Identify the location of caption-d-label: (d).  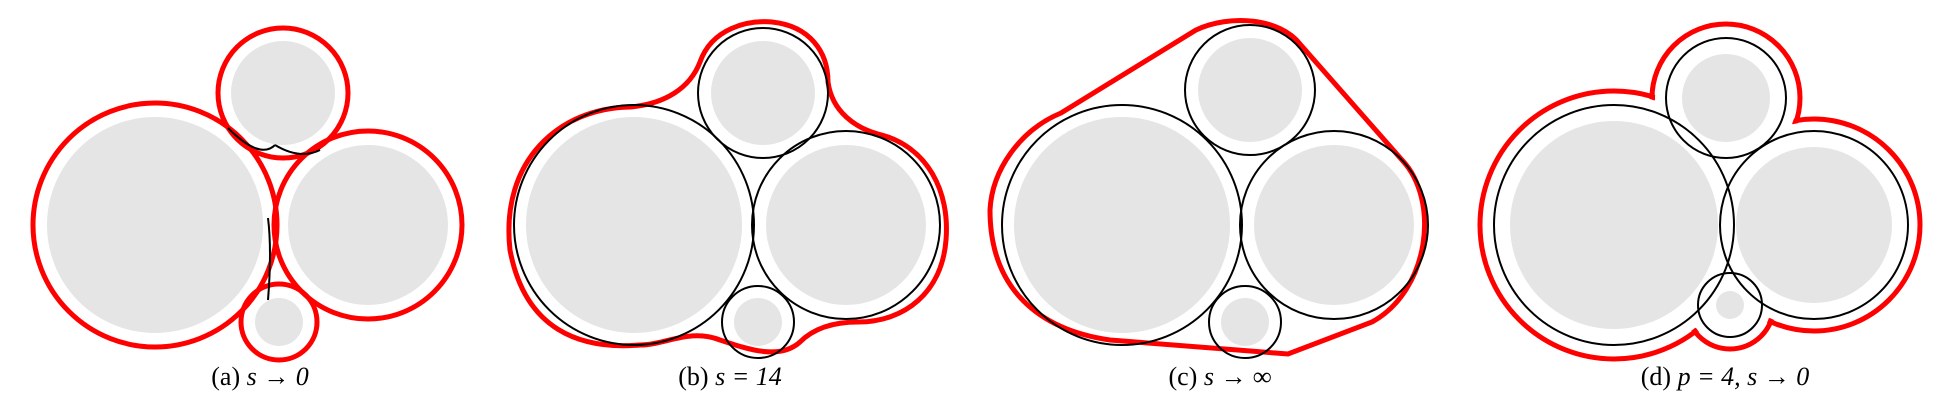
(1656, 376).